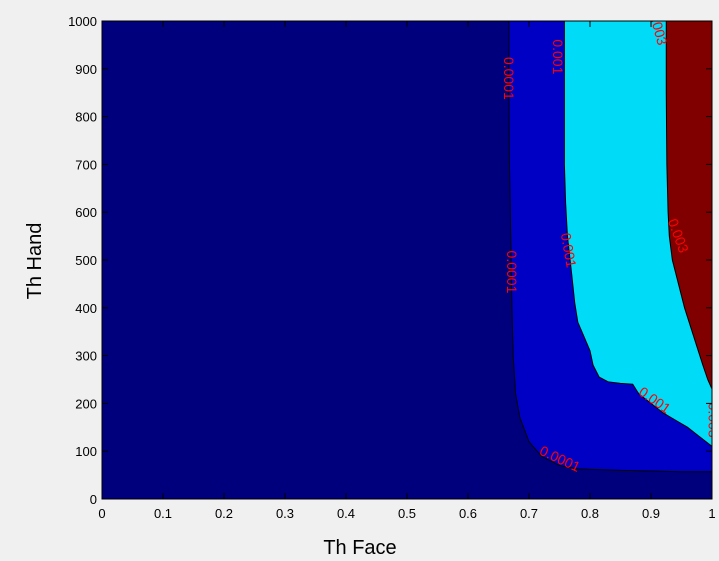 This screenshot has height=561, width=719. I want to click on y-tick-label: 200, so click(86, 403).